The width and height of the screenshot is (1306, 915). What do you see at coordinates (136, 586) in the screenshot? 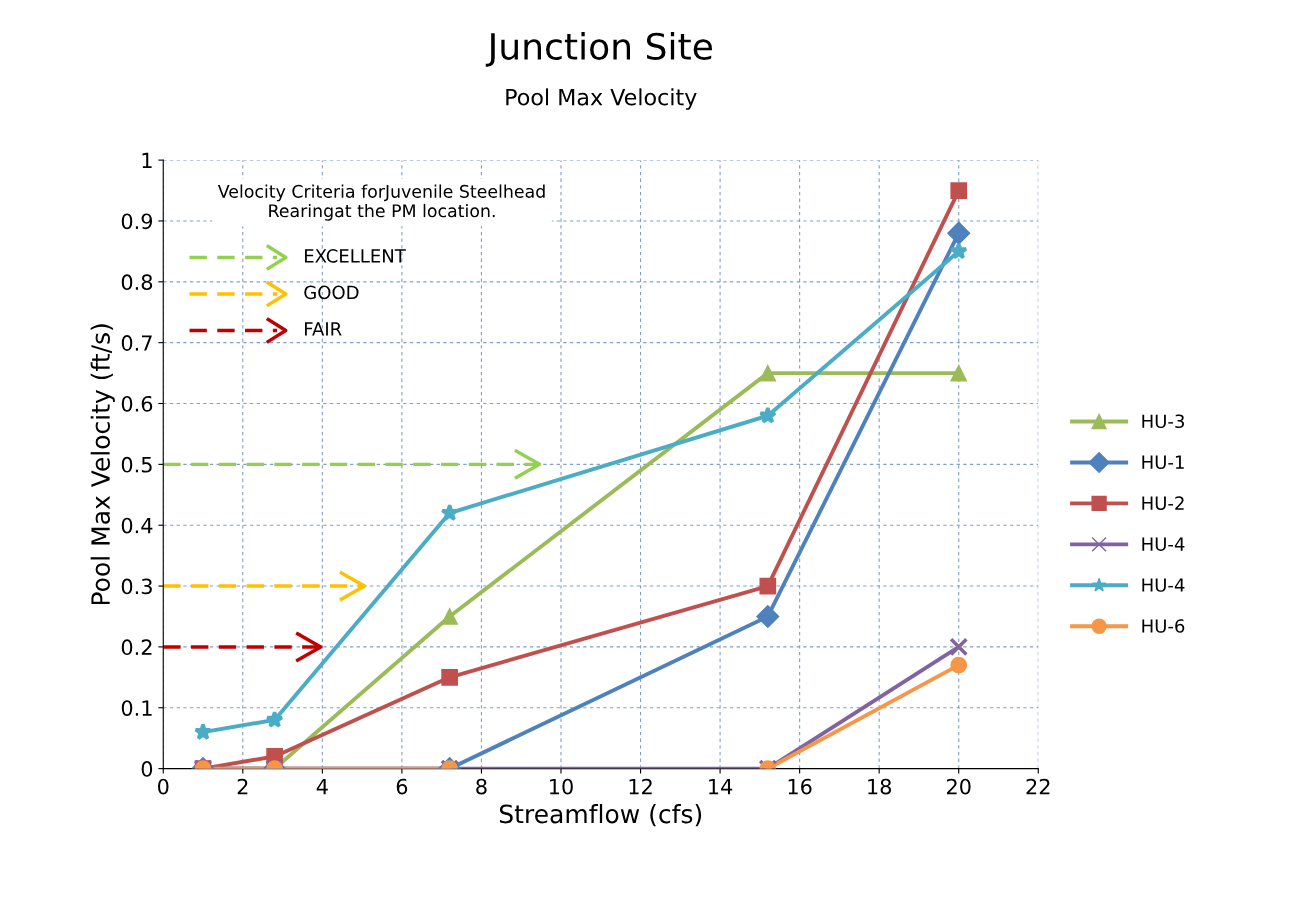
I see `y-tick-label: 0.3` at bounding box center [136, 586].